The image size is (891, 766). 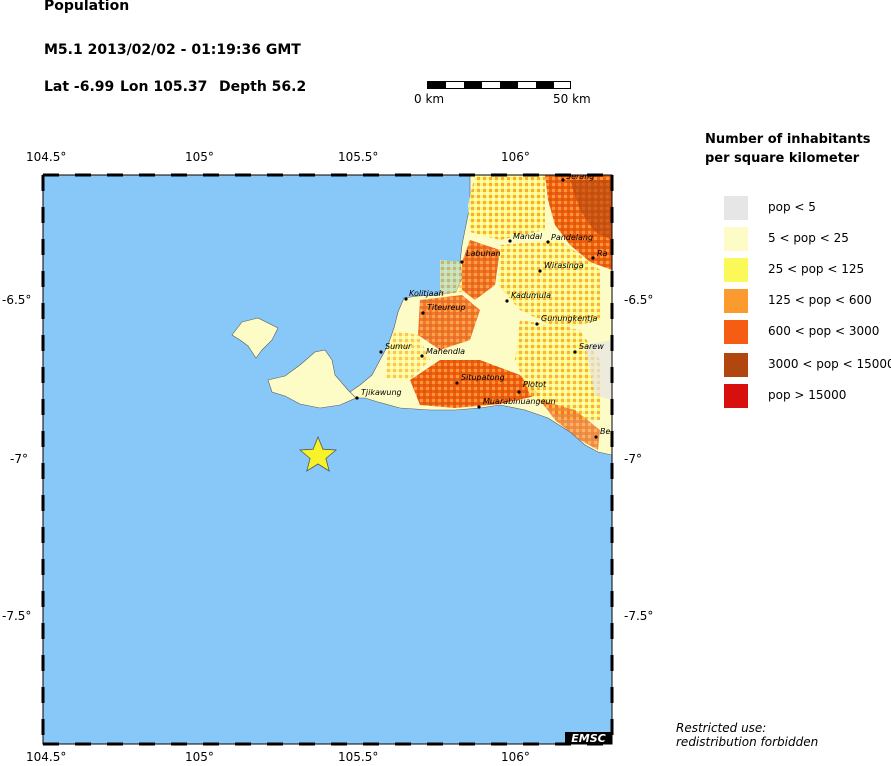 What do you see at coordinates (531, 295) in the screenshot?
I see `town-label: Kadumula` at bounding box center [531, 295].